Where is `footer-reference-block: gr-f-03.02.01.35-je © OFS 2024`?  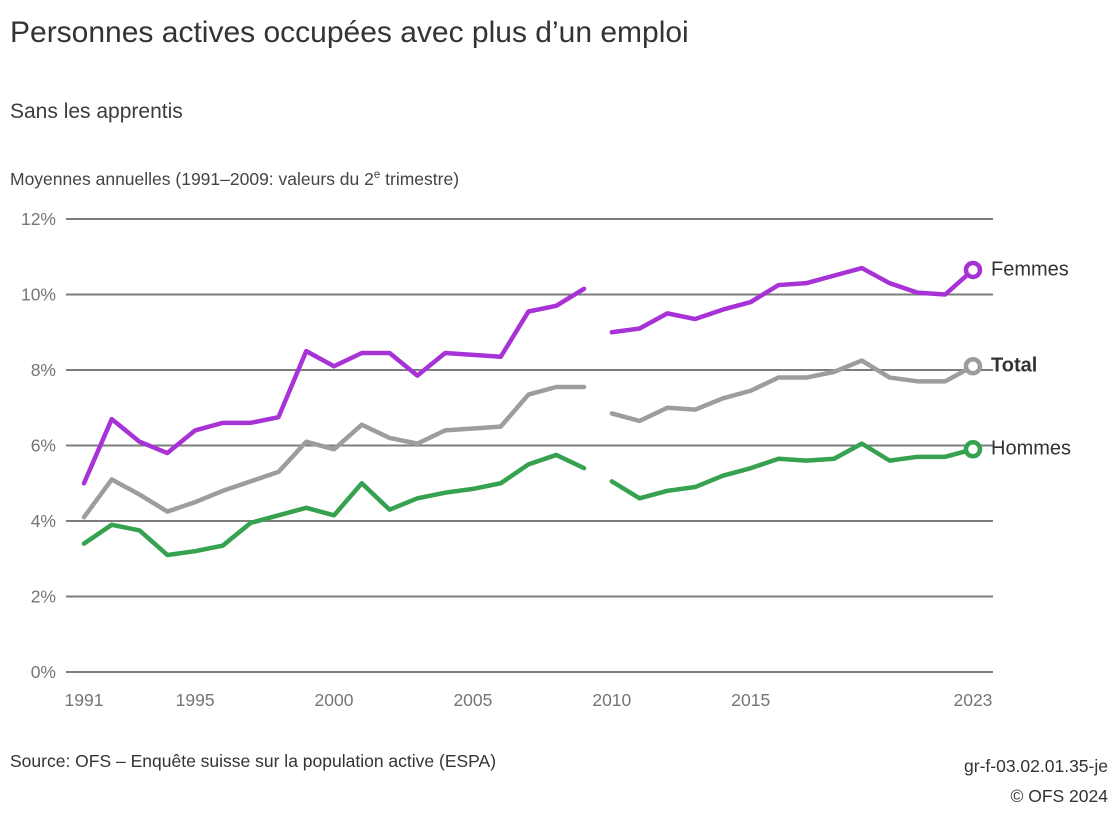 footer-reference-block: gr-f-03.02.01.35-je © OFS 2024 is located at coordinates (1036, 781).